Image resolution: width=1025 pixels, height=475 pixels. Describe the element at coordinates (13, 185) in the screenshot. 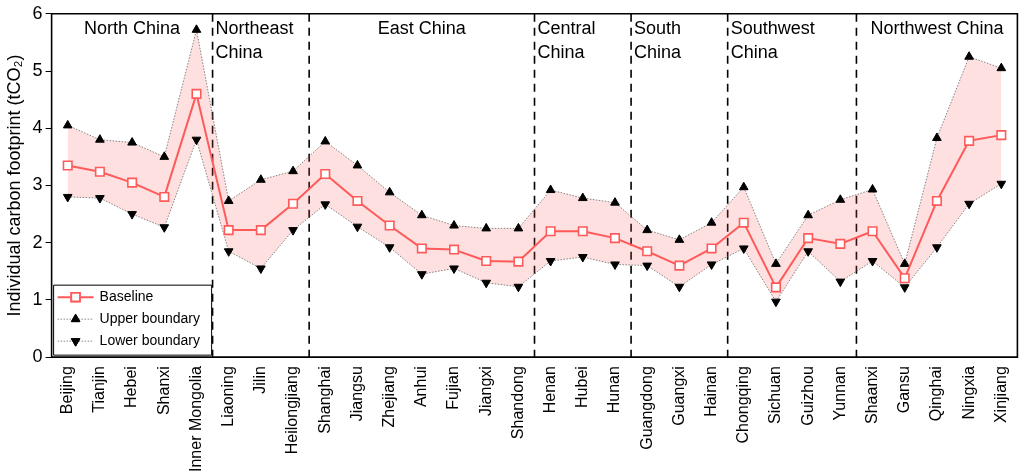

I see `y-axis-title: Individual carbon footprint (tCO₂)` at that location.